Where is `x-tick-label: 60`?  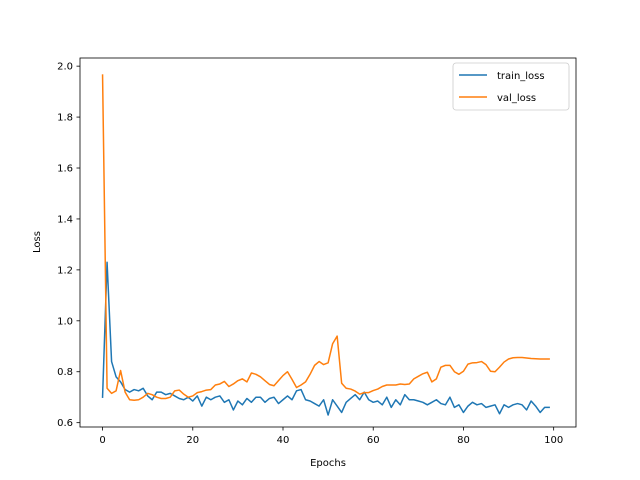 x-tick-label: 60 is located at coordinates (373, 440).